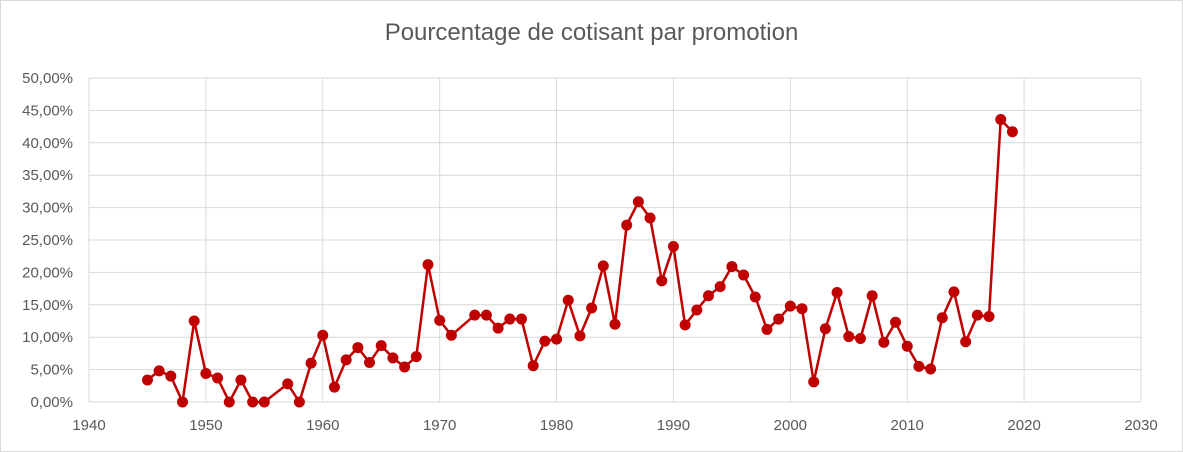  Describe the element at coordinates (673, 425) in the screenshot. I see `x-tick-label: 1990` at that location.